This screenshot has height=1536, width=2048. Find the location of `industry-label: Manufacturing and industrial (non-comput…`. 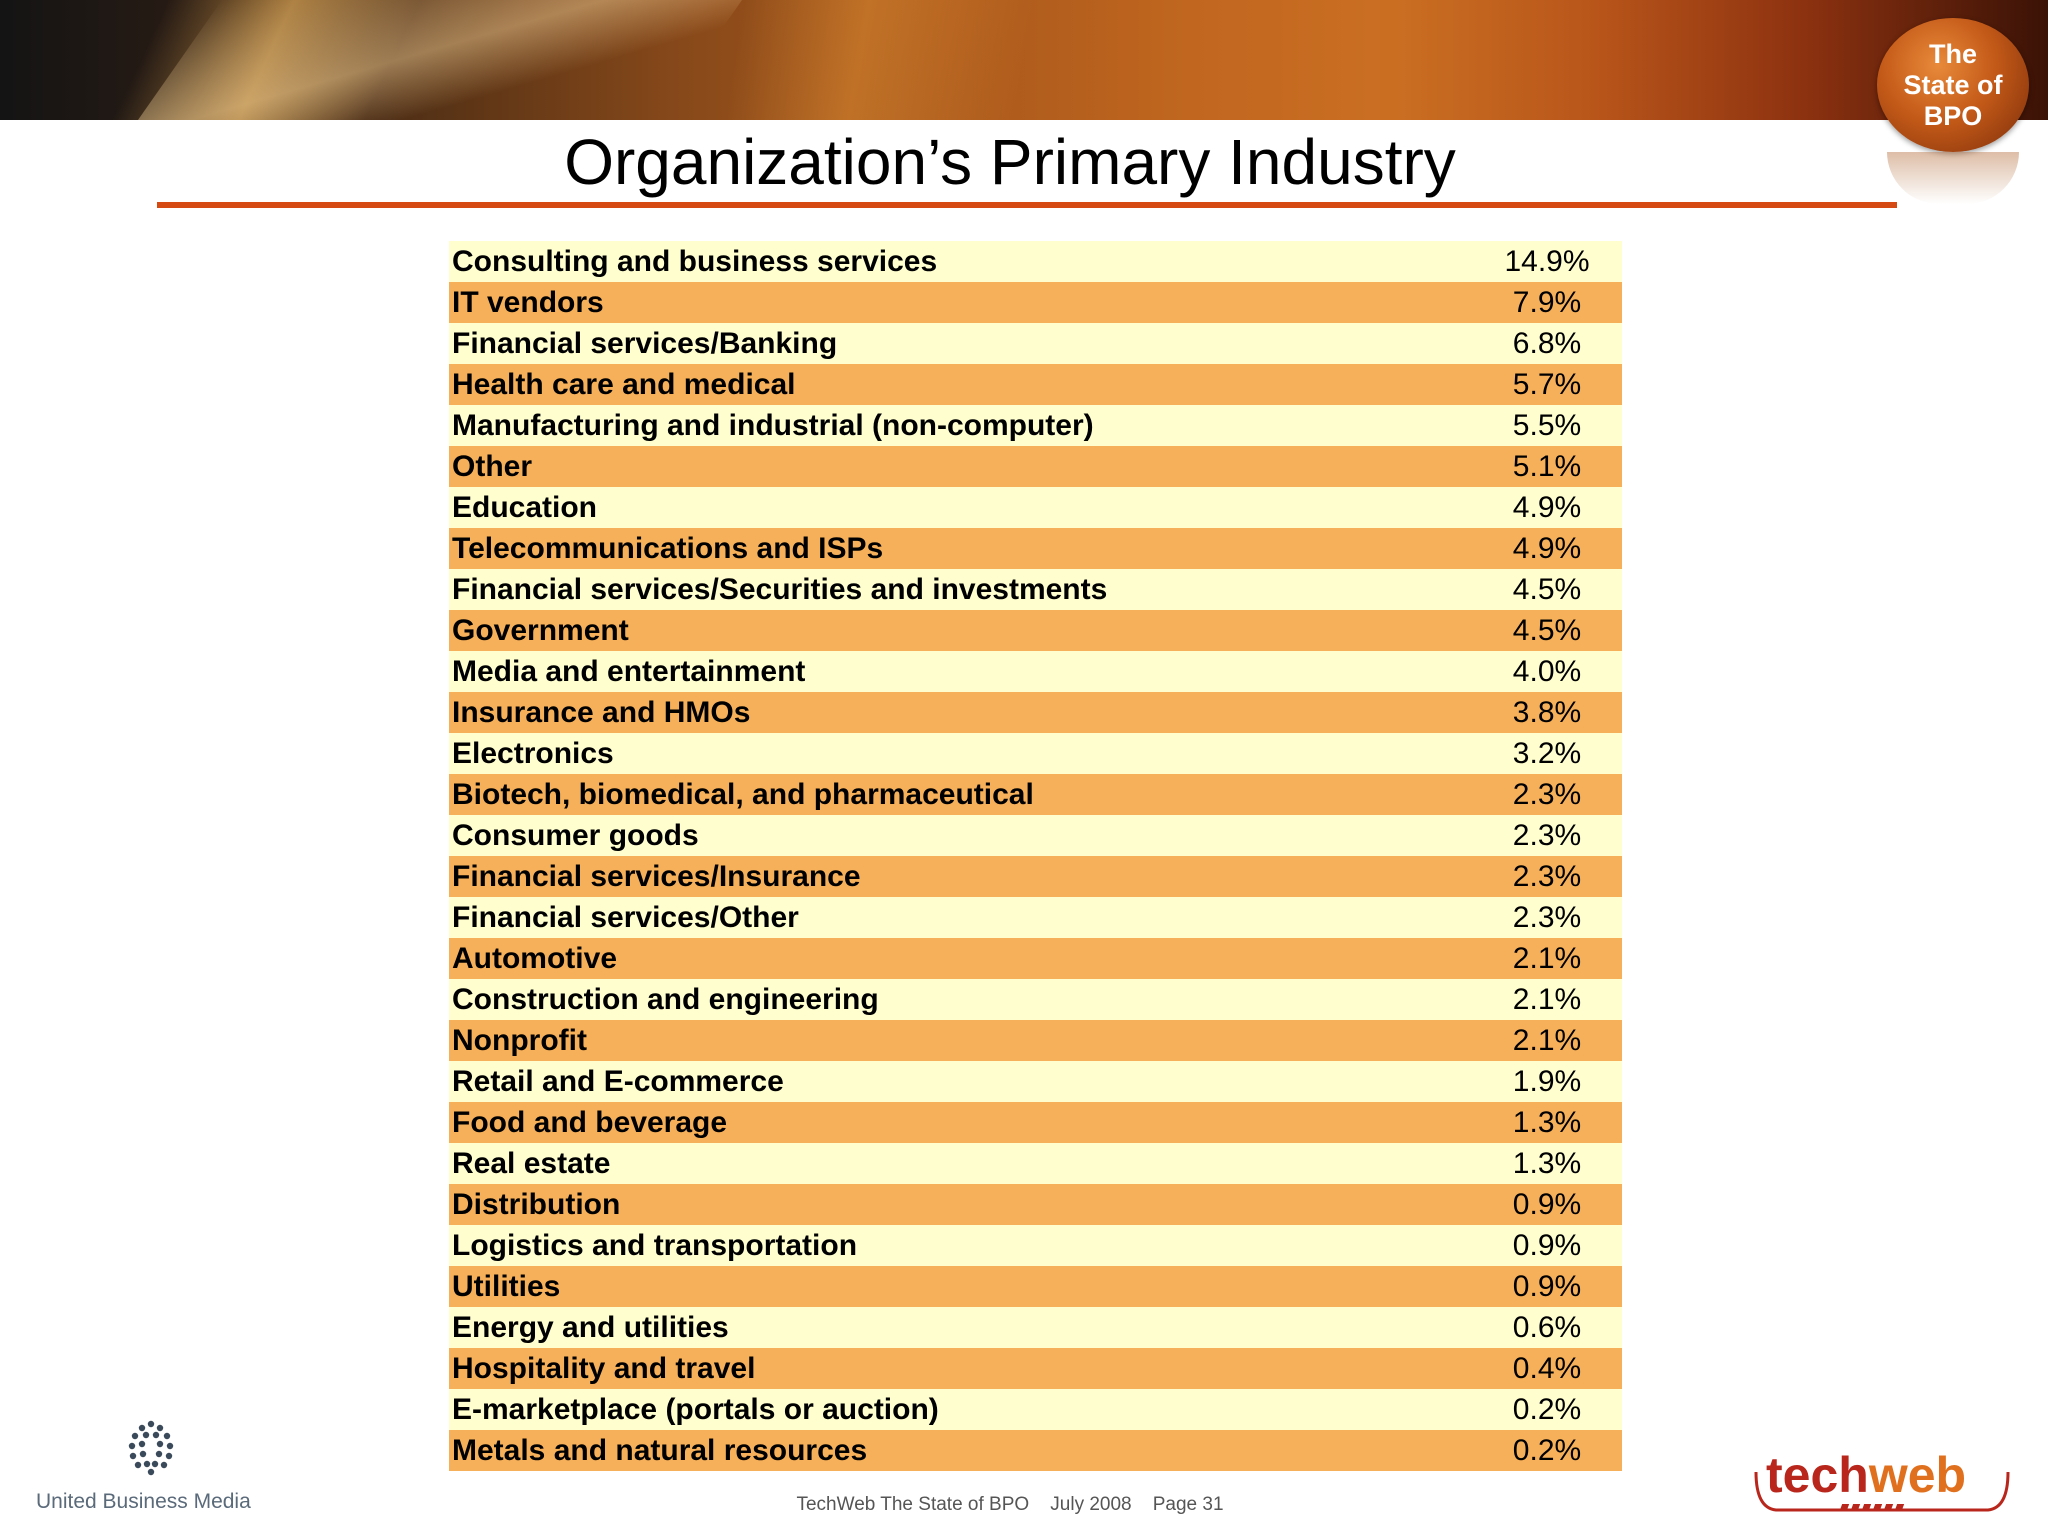

industry-label: Manufacturing and industrial (non-comput… is located at coordinates (773, 425).